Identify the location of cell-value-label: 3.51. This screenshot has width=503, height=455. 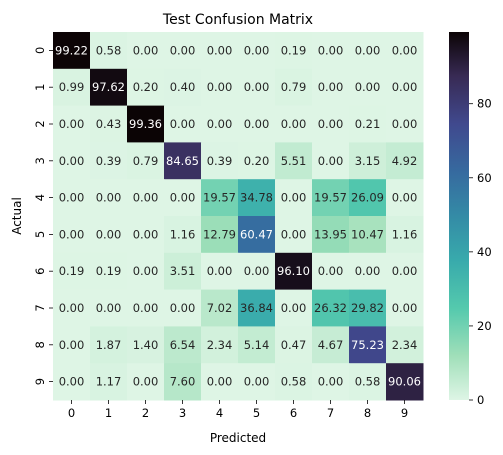
(183, 271).